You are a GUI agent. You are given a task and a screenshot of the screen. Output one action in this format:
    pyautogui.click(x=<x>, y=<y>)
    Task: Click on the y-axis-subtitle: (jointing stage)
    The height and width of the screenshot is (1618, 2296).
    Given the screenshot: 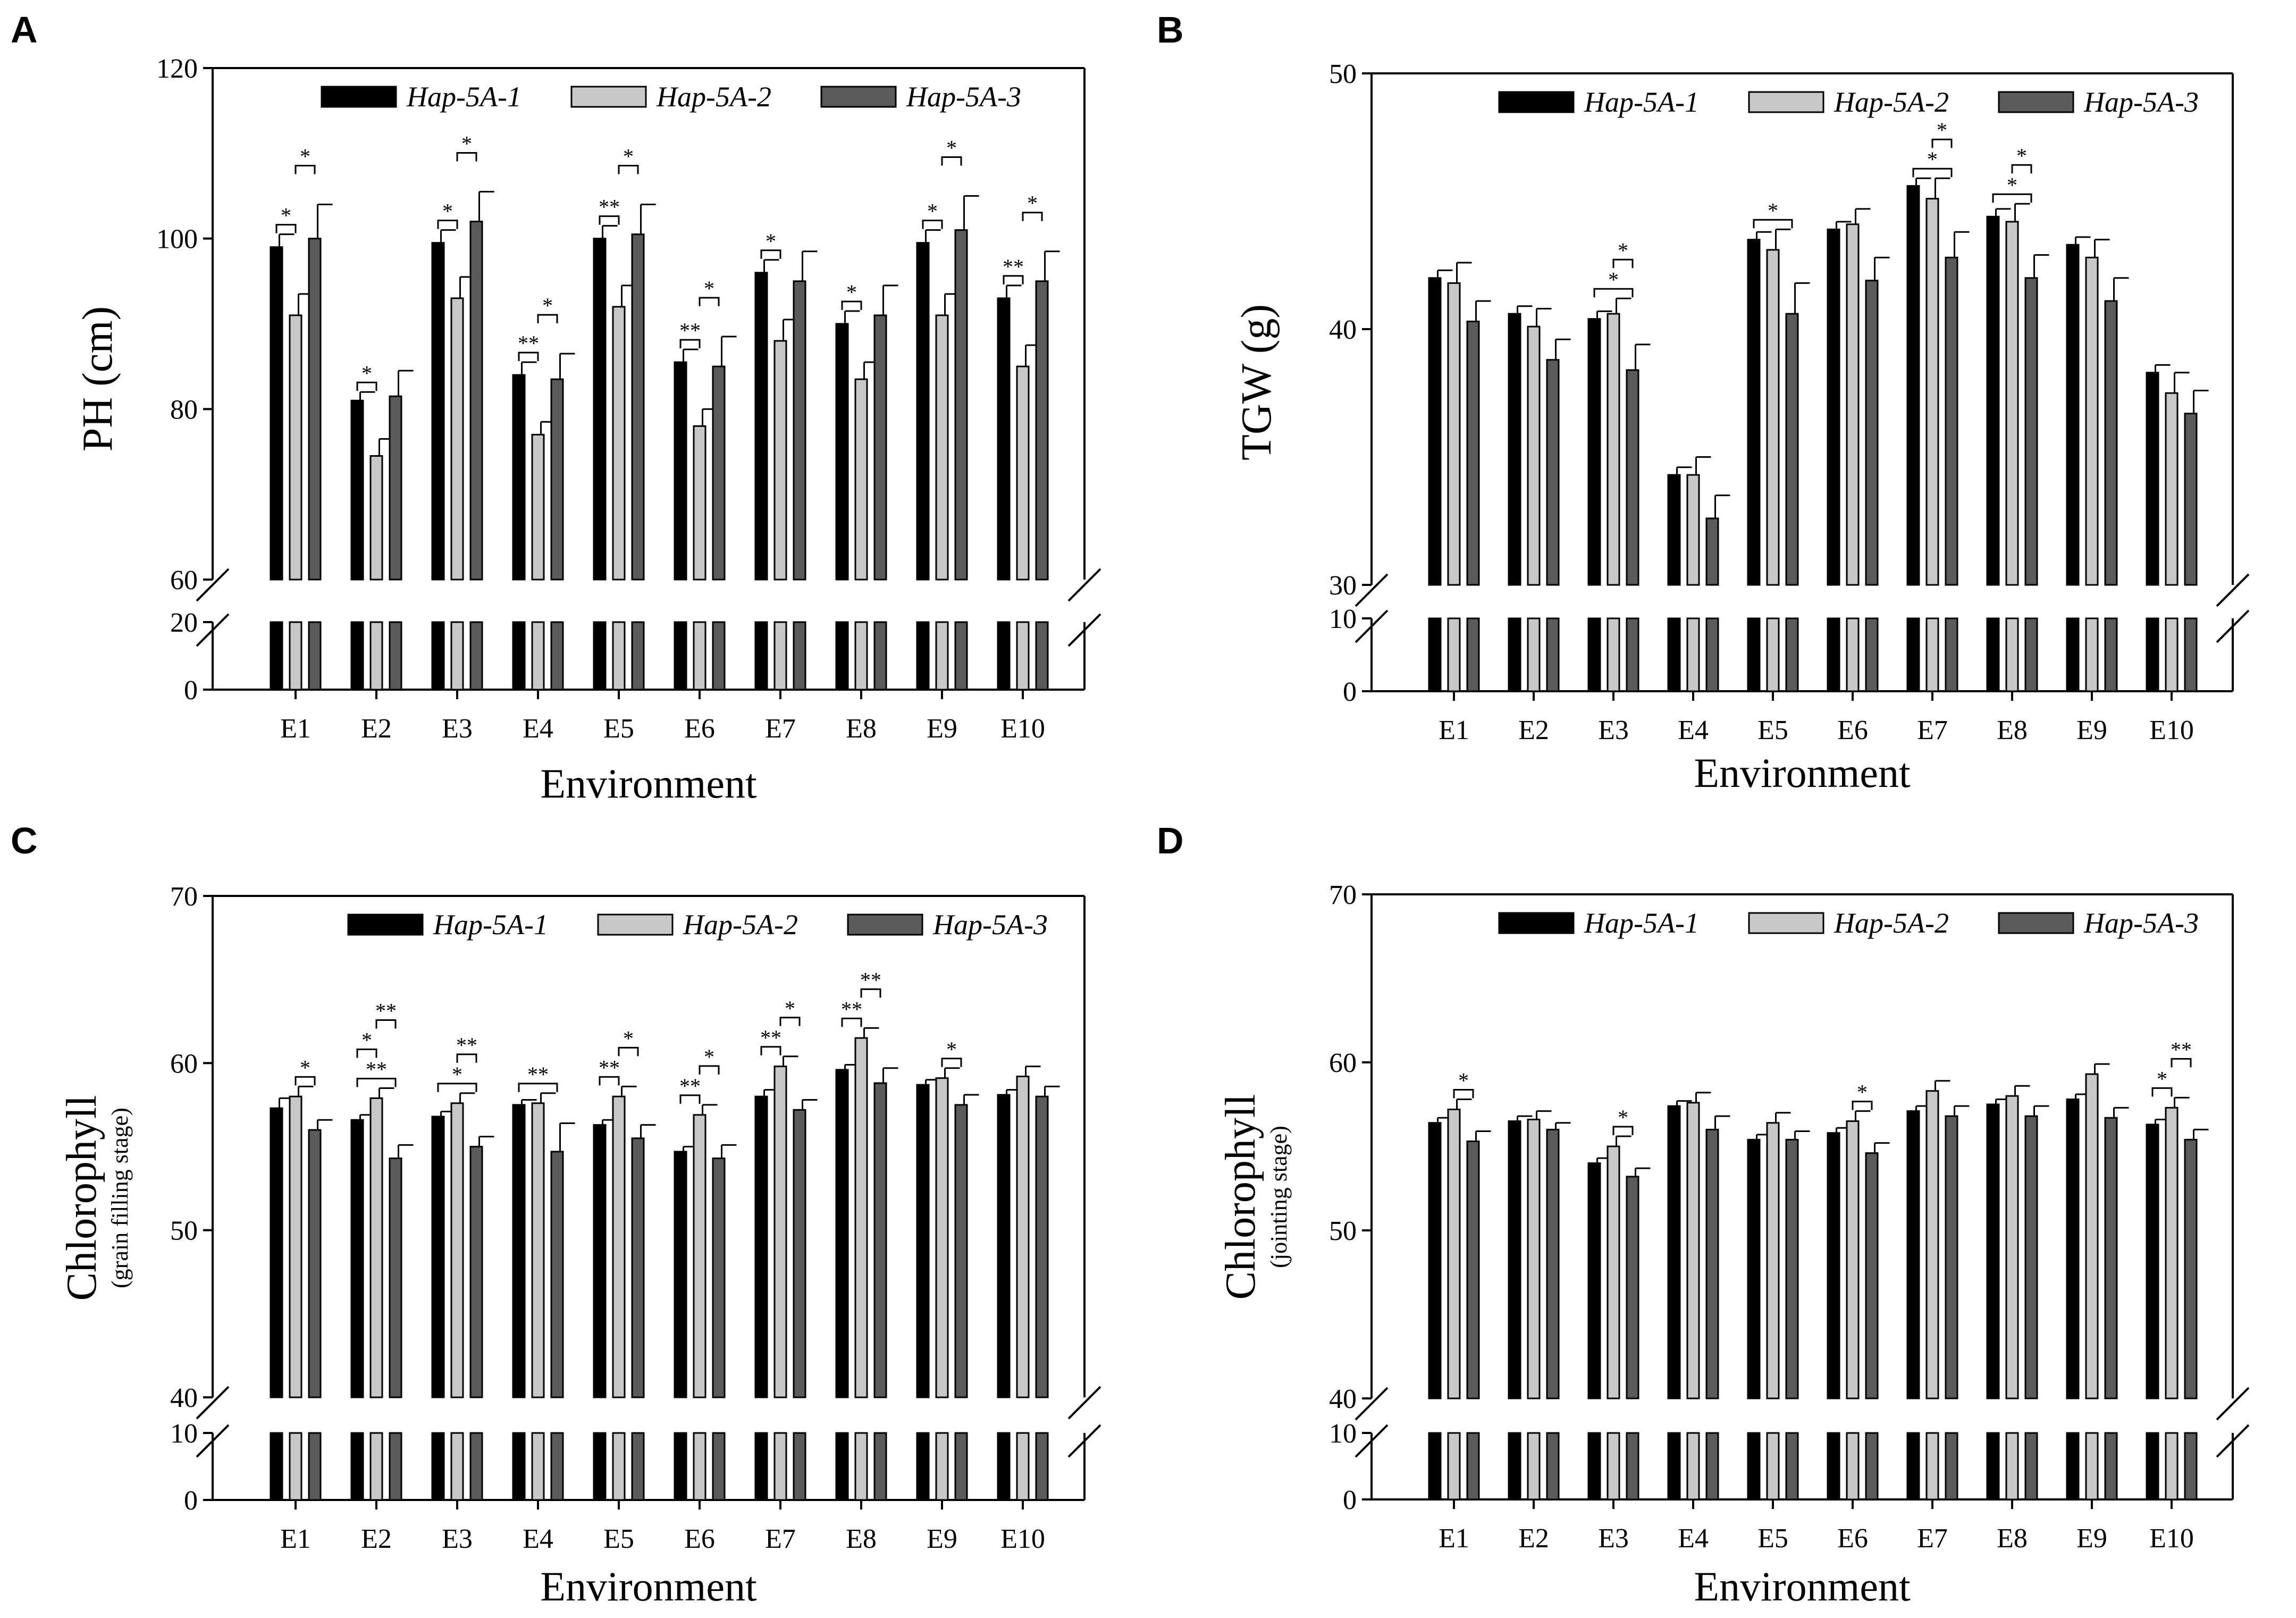 What is the action you would take?
    pyautogui.click(x=1279, y=1197)
    